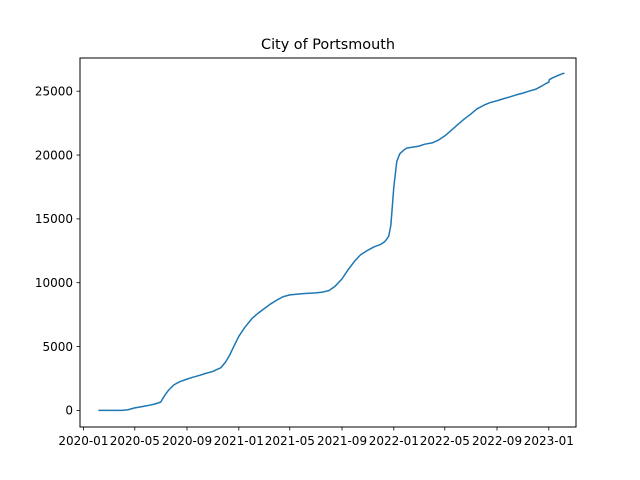  I want to click on chart-title: City of Portsmouth, so click(328, 45).